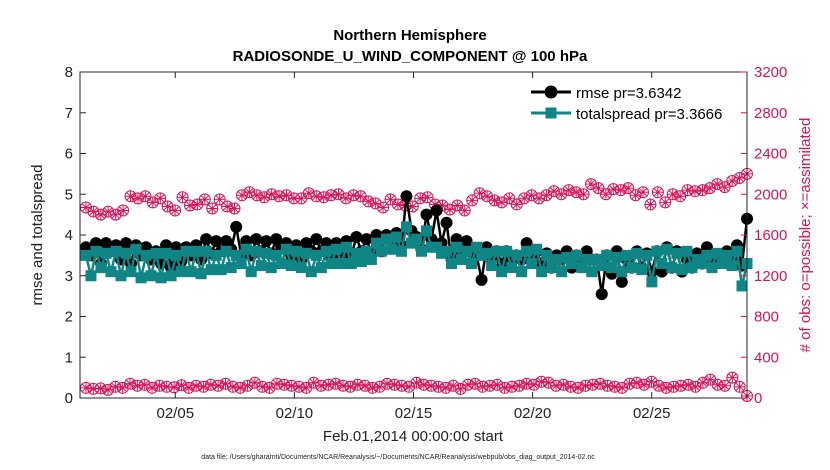 The image size is (830, 470). Describe the element at coordinates (69, 72) in the screenshot. I see `y-tick-label: 8` at that location.